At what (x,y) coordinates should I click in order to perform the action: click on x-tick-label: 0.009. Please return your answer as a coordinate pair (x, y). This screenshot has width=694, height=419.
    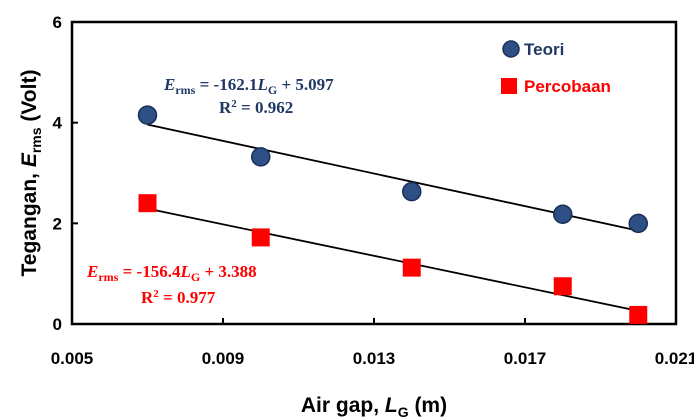
    Looking at the image, I should click on (223, 358).